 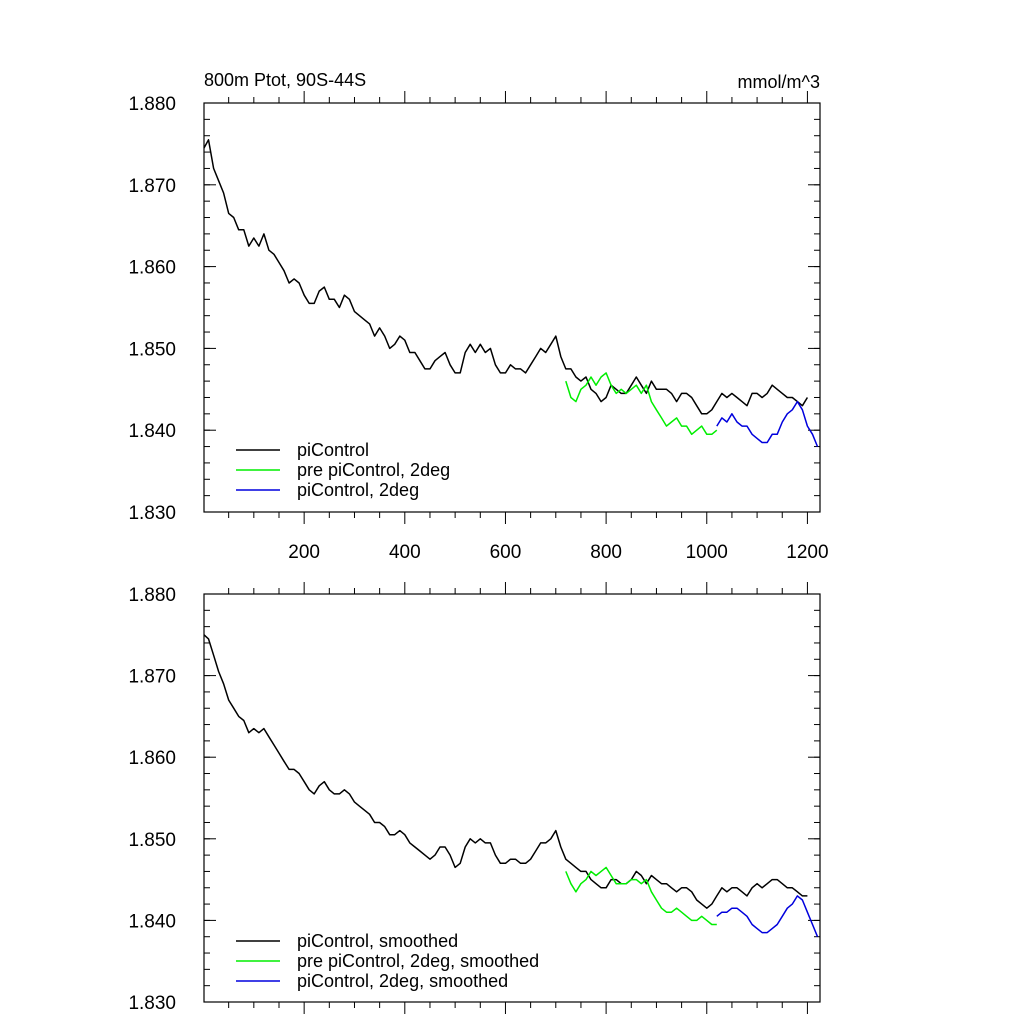 What do you see at coordinates (304, 552) in the screenshot?
I see `x-tick-label: 200` at bounding box center [304, 552].